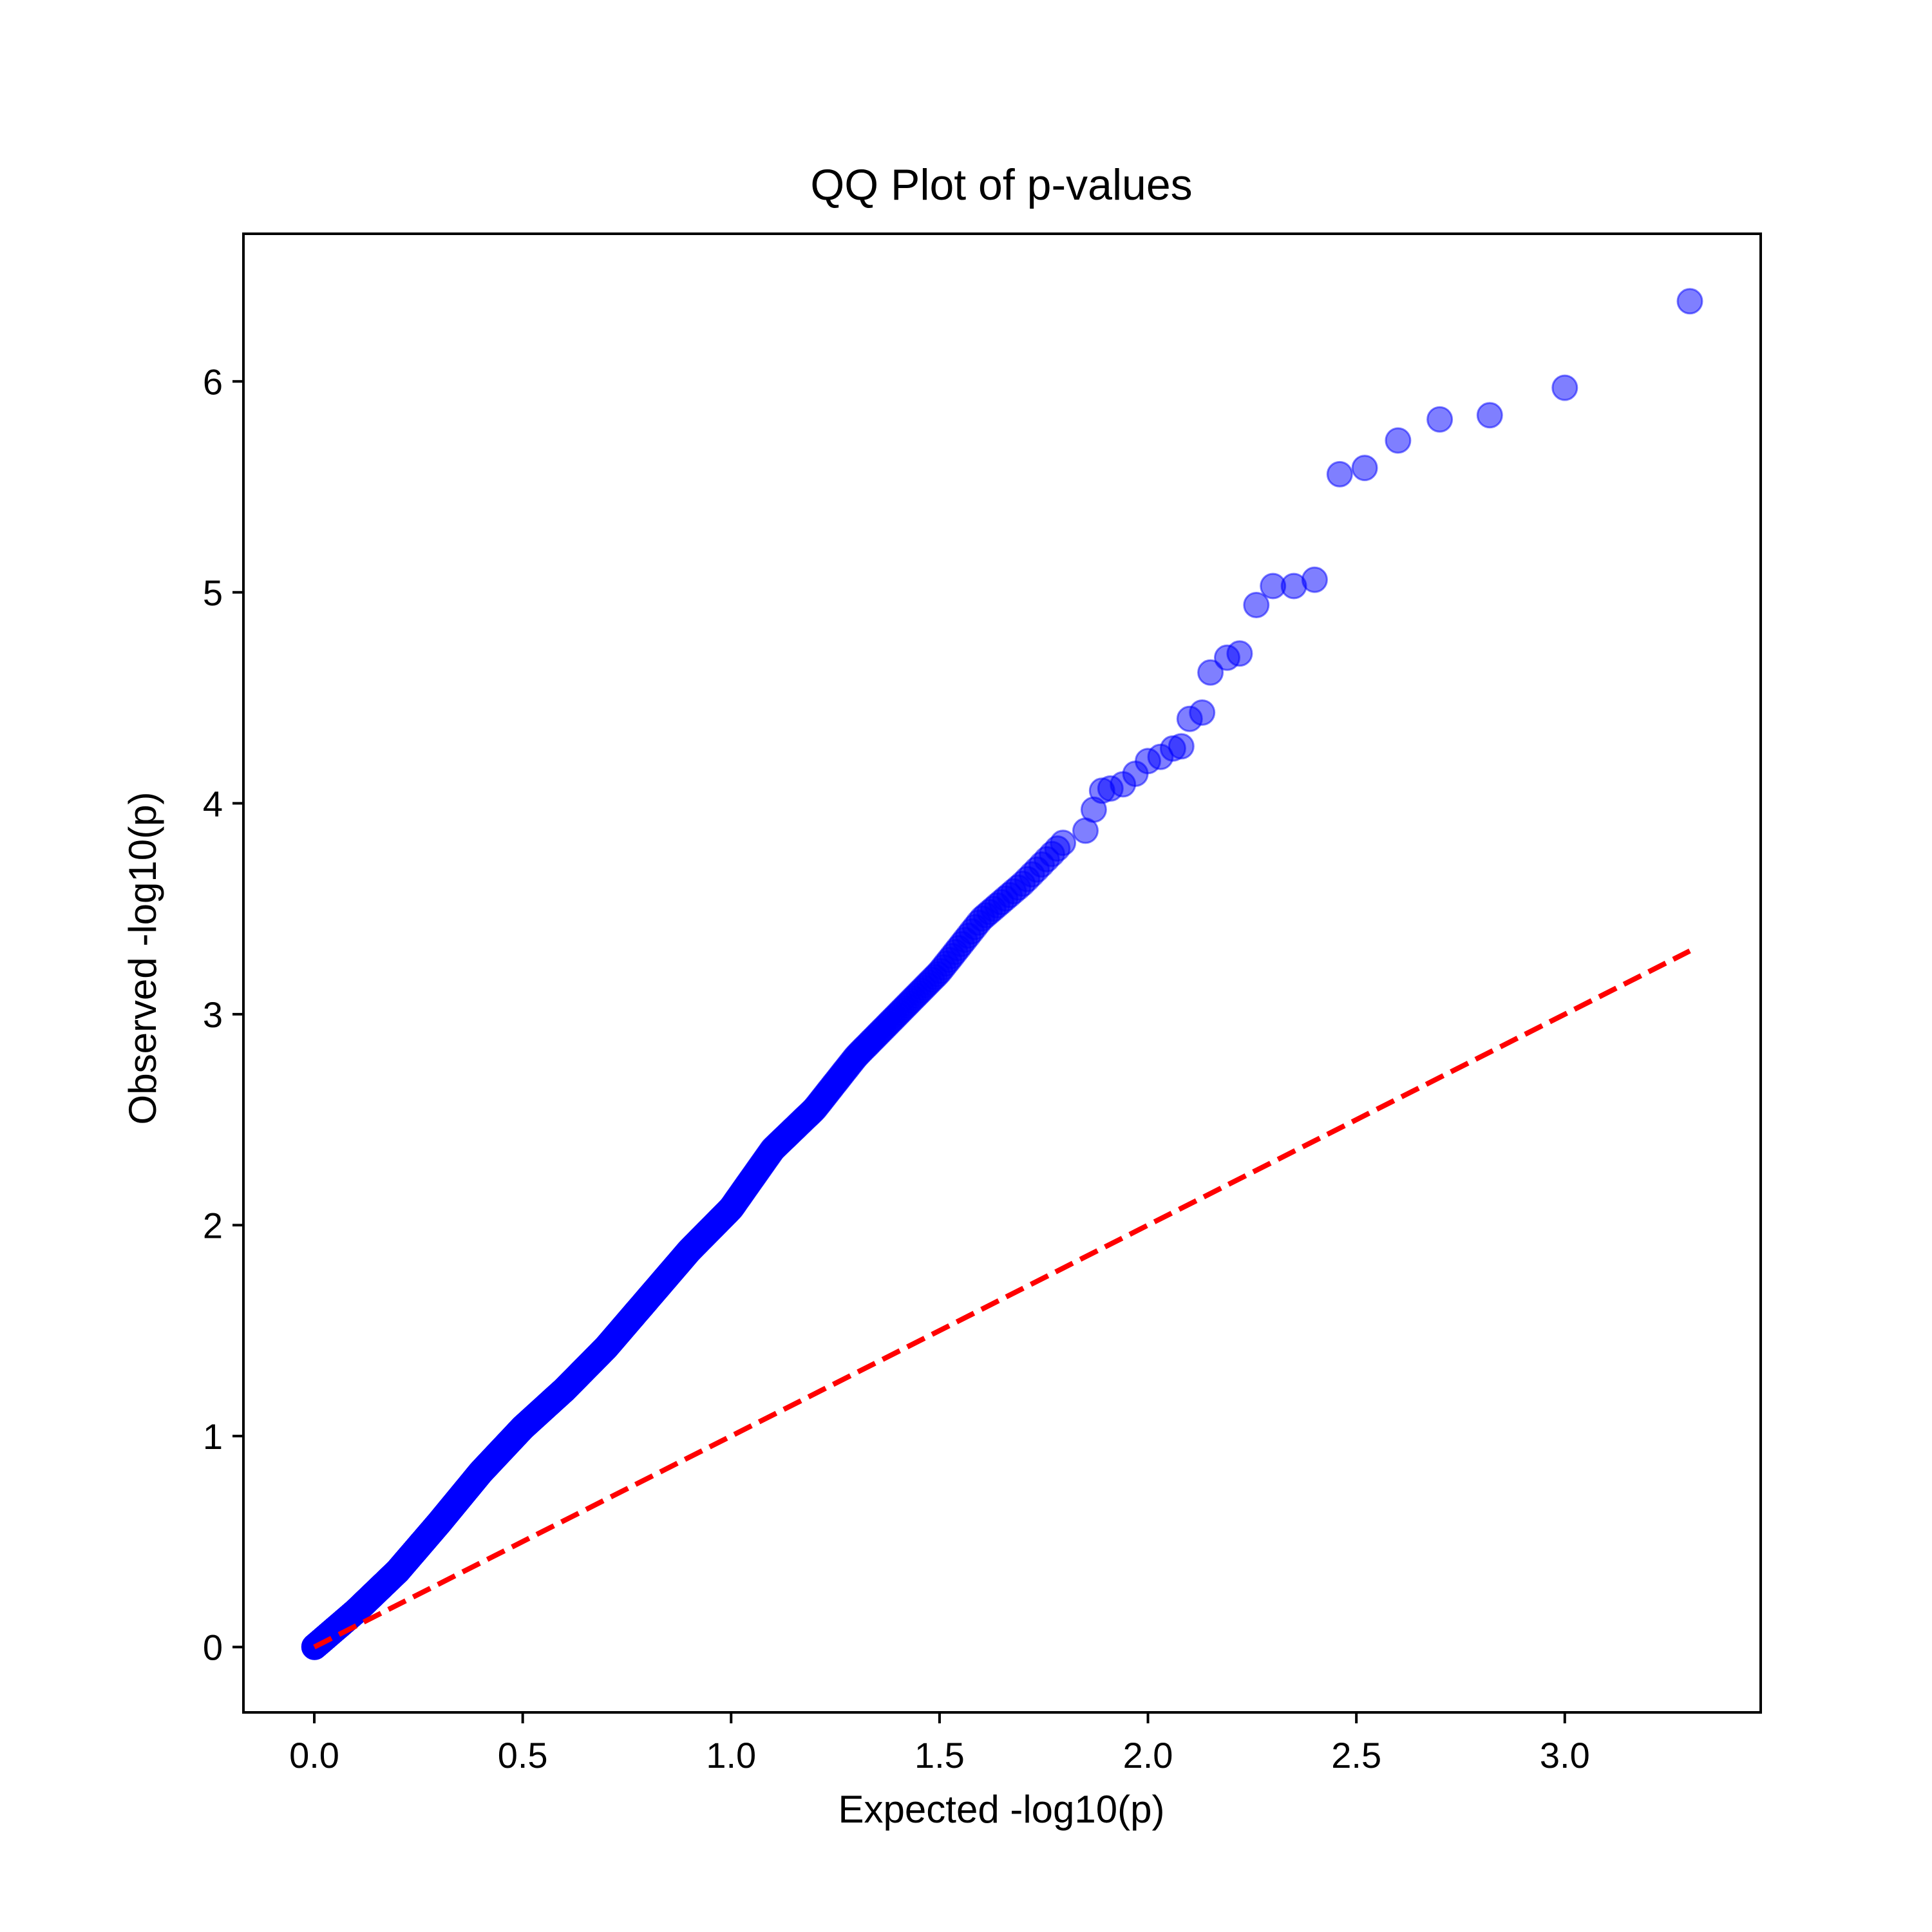 The image size is (1932, 1932). I want to click on x-tick-label: 0.5, so click(523, 1756).